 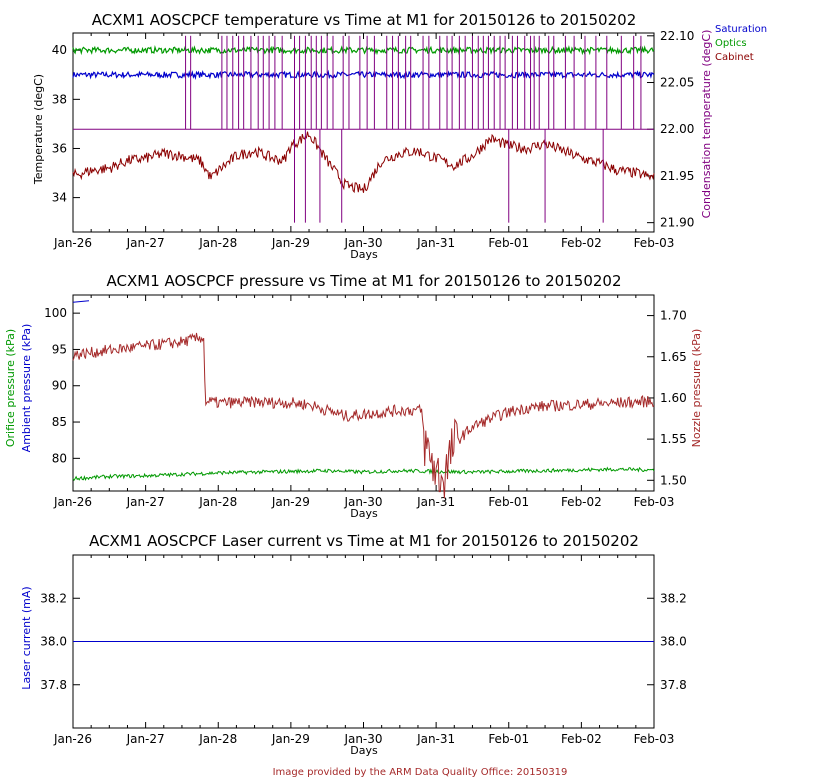 I want to click on y-tick-label: 38, so click(x=59, y=99).